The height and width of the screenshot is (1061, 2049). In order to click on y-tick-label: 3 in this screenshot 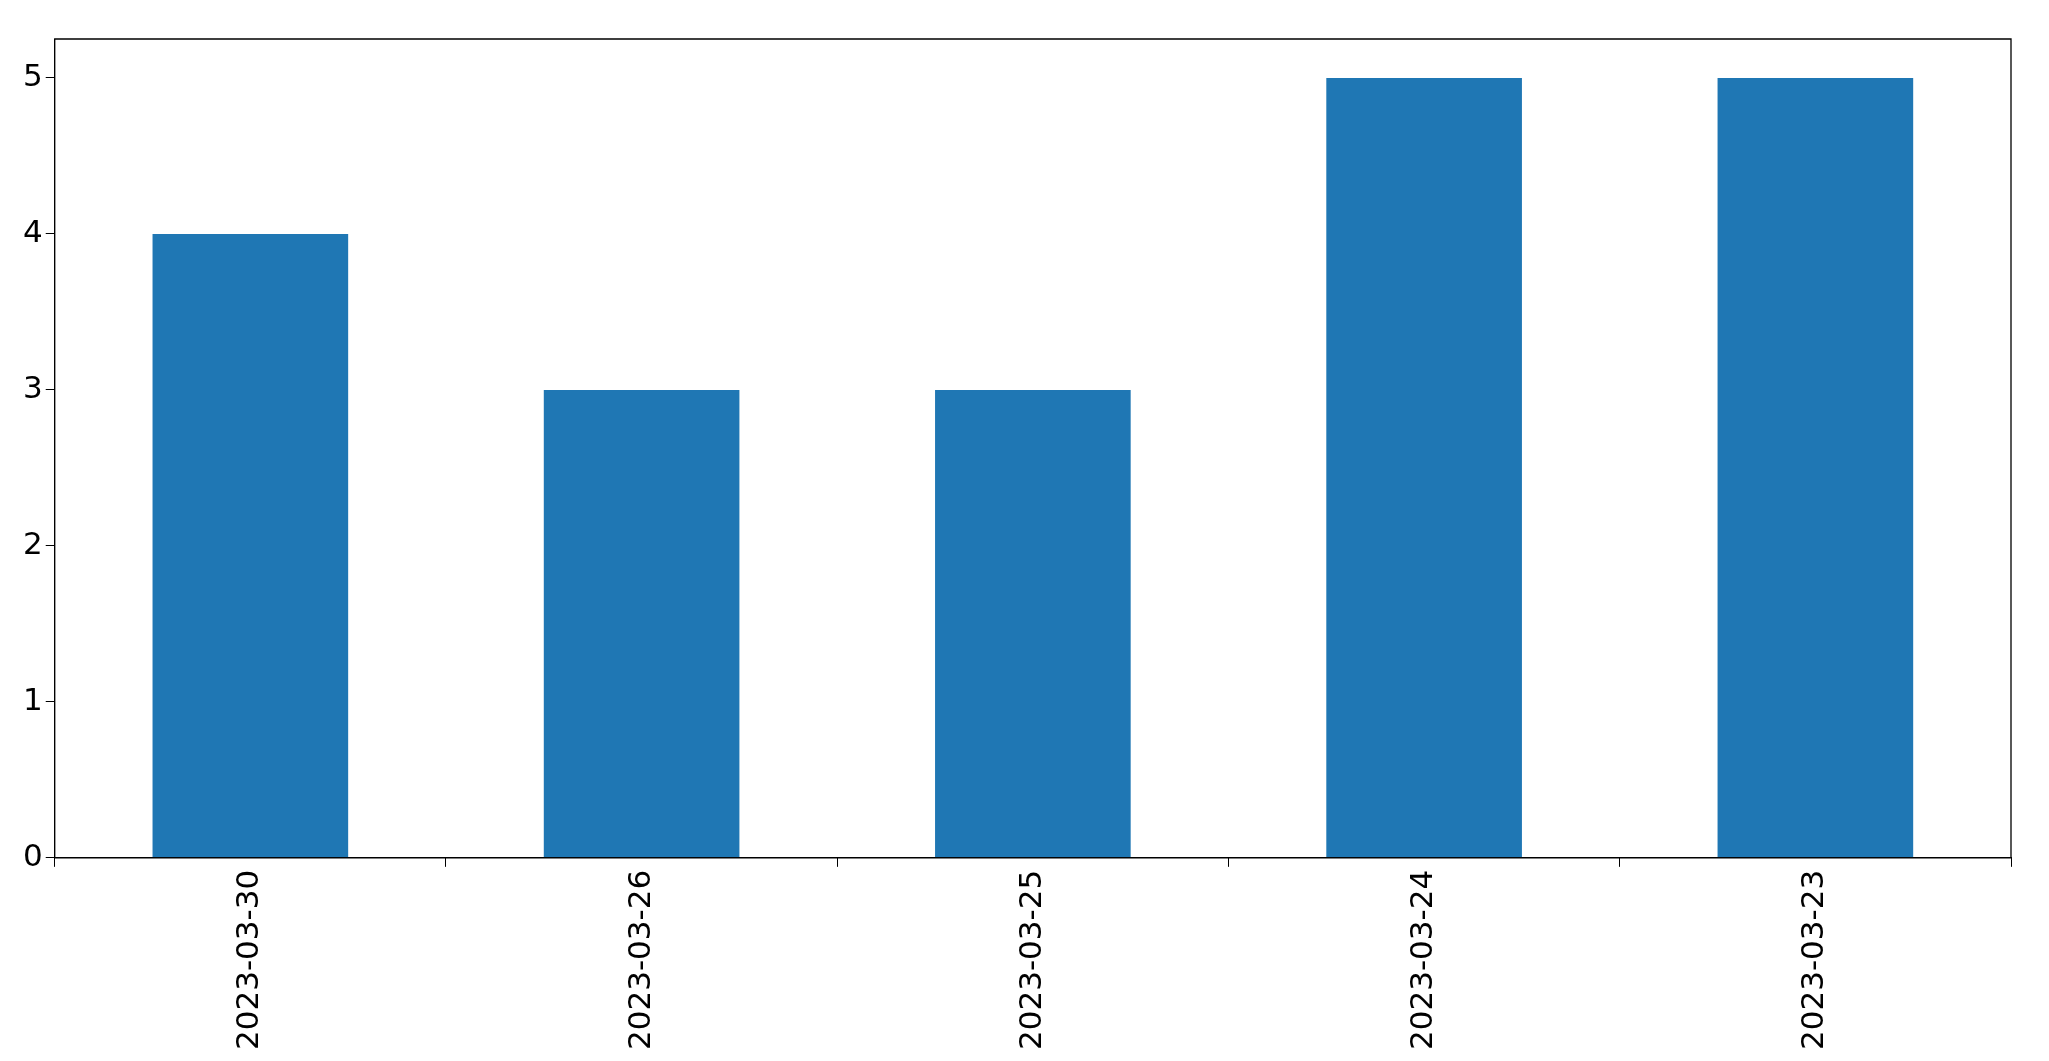, I will do `click(32, 386)`.